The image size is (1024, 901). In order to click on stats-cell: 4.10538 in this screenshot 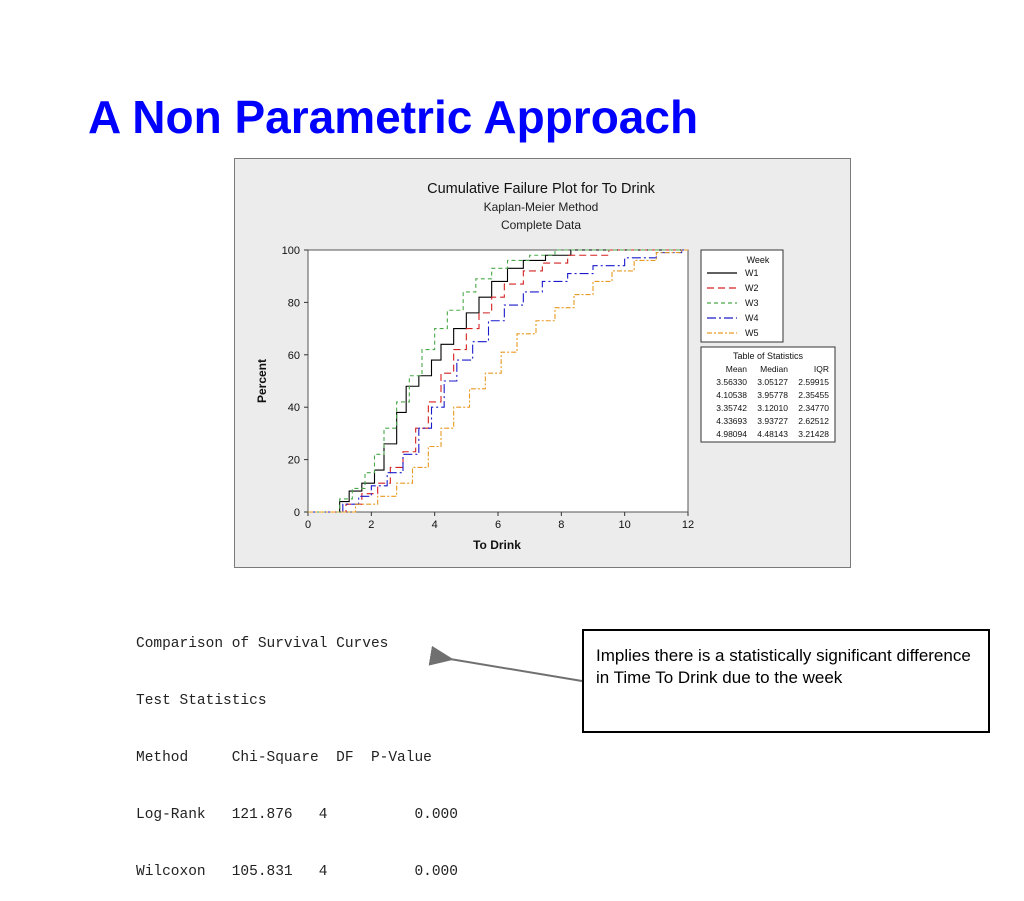, I will do `click(731, 395)`.